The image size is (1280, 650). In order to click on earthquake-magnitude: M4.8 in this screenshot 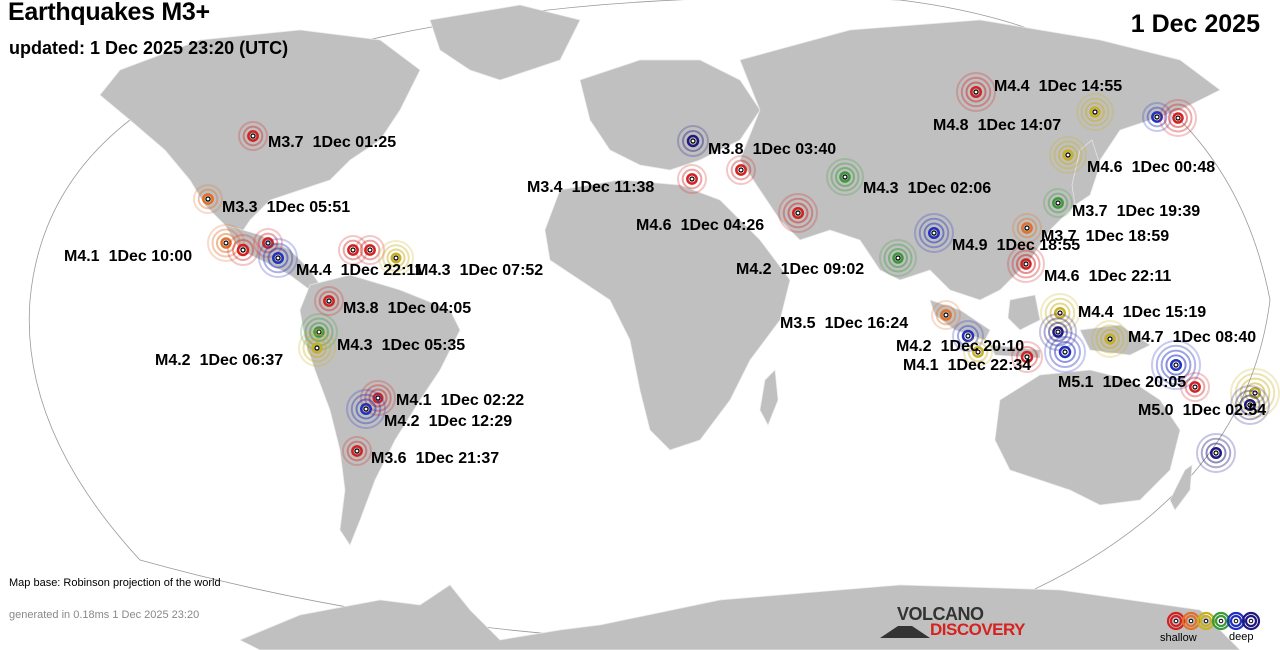, I will do `click(951, 125)`.